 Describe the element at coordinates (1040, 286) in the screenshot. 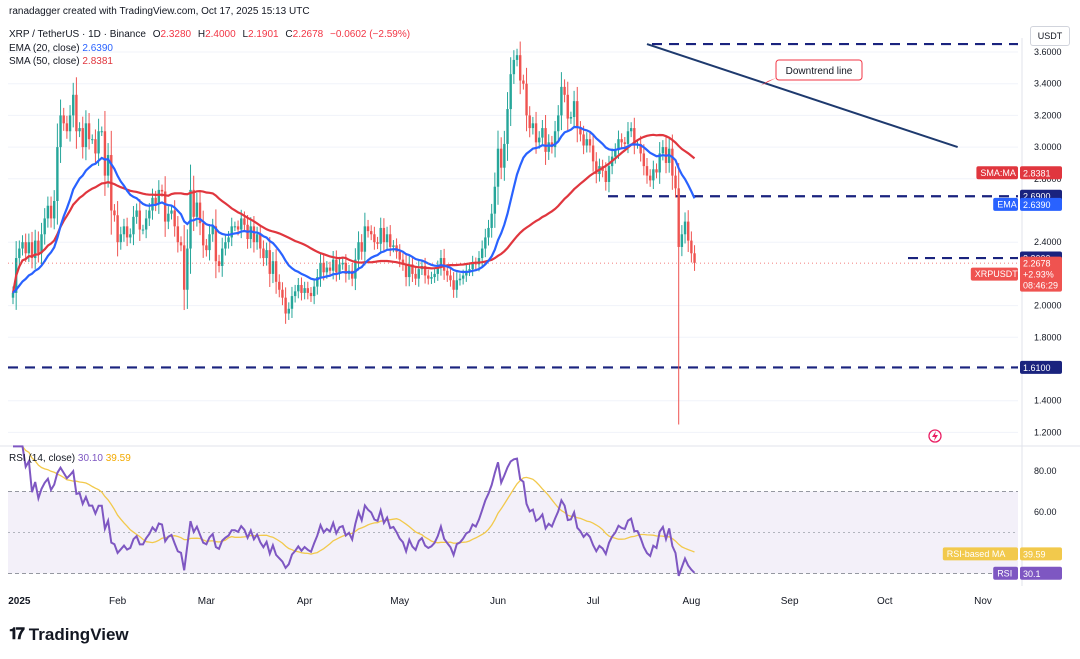

I see `last-price-tag-text: 08:46:29` at that location.